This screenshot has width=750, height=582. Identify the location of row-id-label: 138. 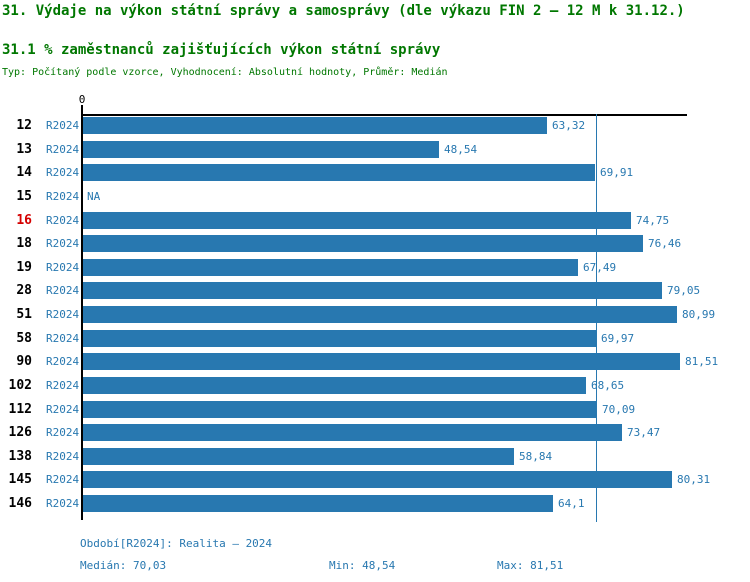
(20, 456).